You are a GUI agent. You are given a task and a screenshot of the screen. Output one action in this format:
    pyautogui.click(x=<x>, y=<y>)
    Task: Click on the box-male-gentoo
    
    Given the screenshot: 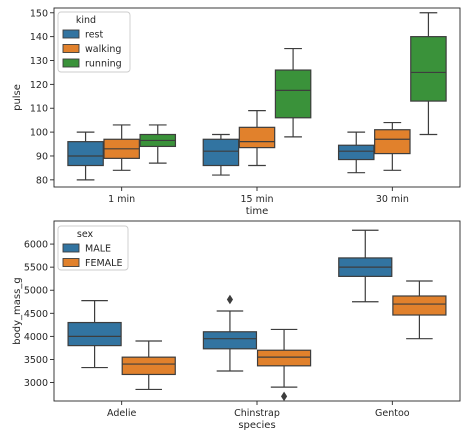 What is the action you would take?
    pyautogui.click(x=365, y=266)
    